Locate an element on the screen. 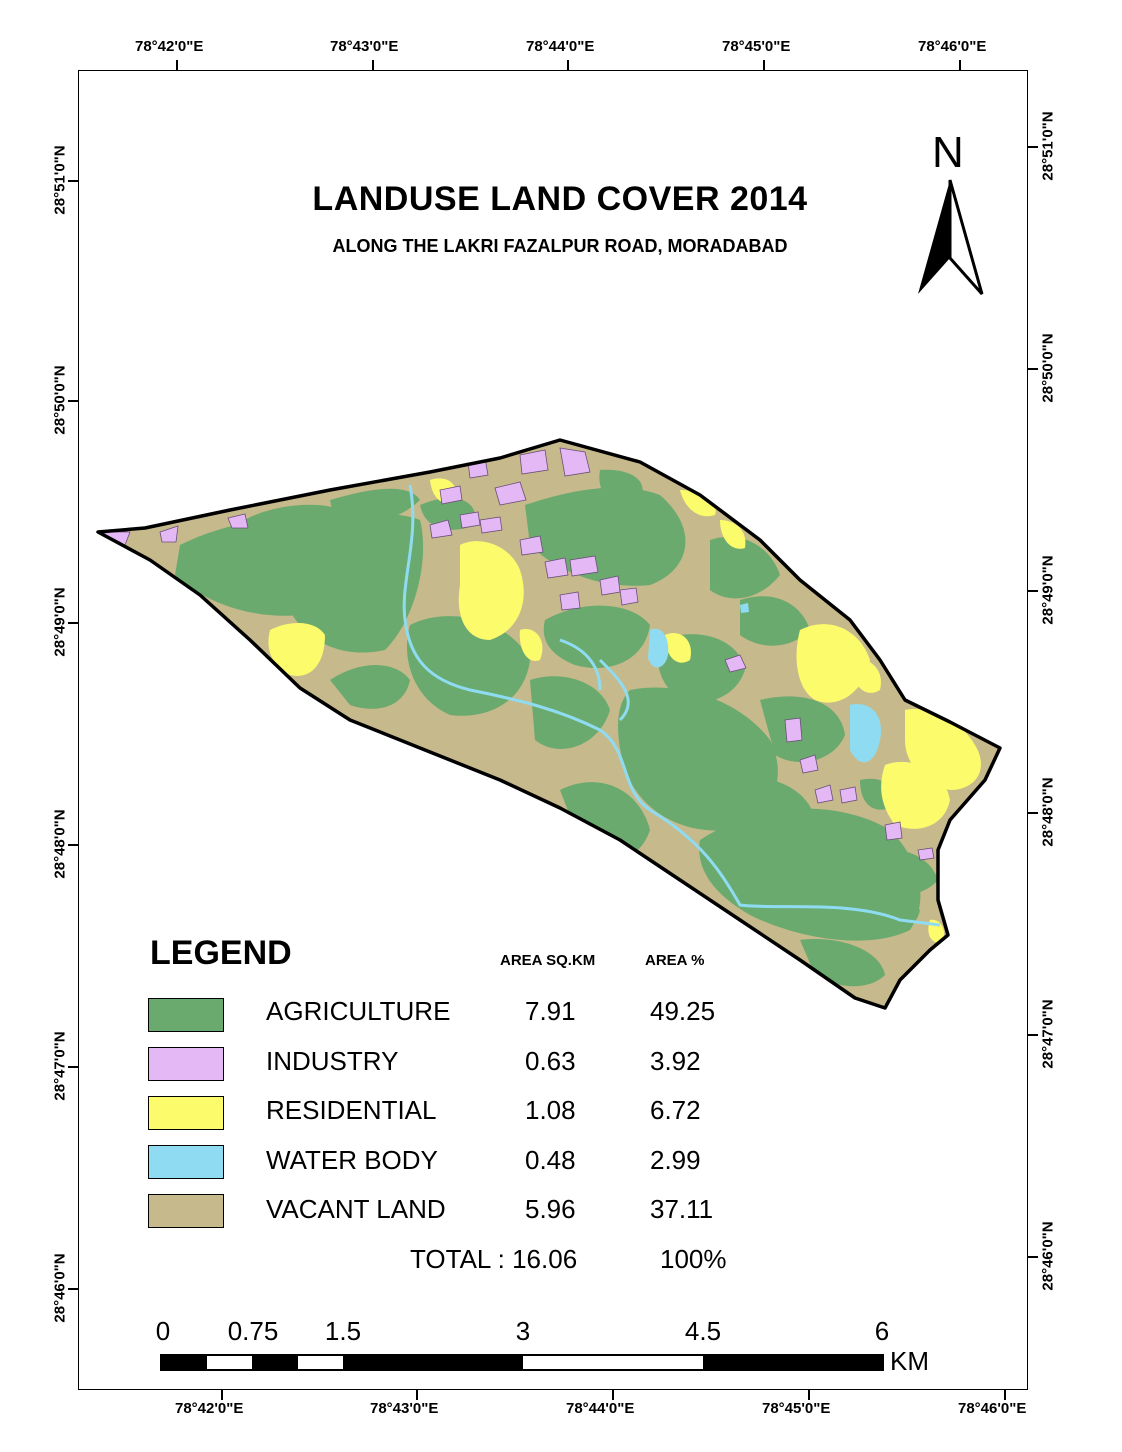  legend-name-residential: RESIDENTIAL is located at coordinates (351, 1110).